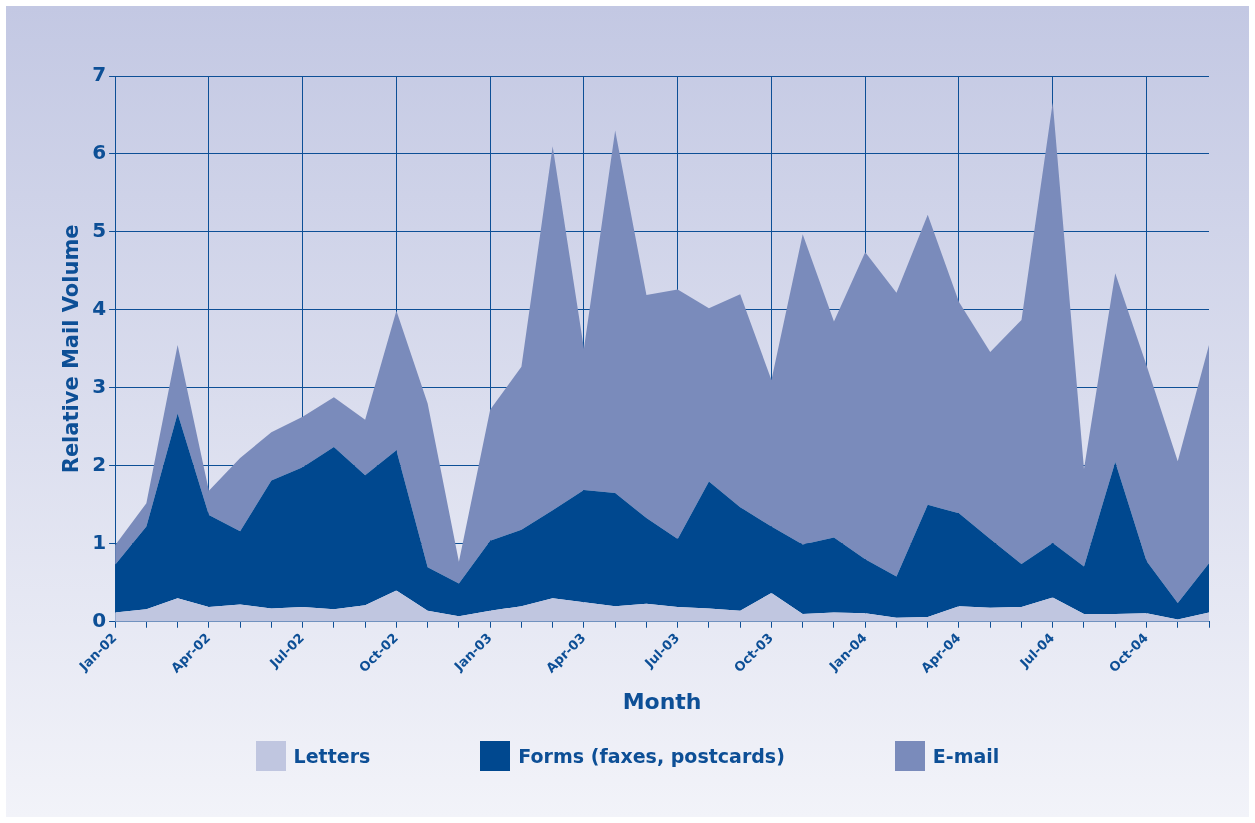  Describe the element at coordinates (99, 464) in the screenshot. I see `y-tick-label: 2` at that location.